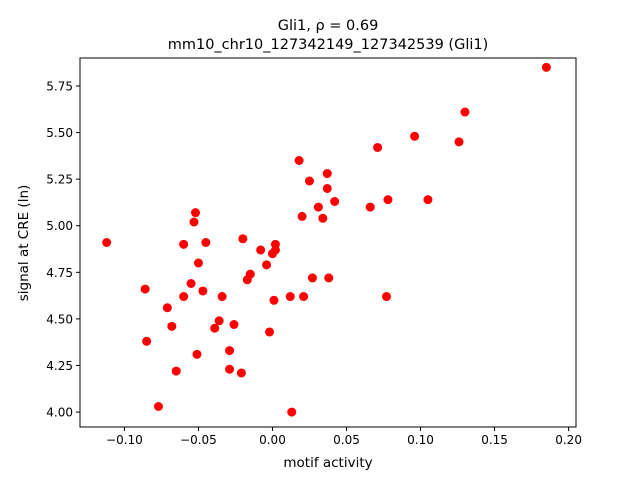 This screenshot has height=484, width=640. I want to click on x-tick-label: 0.20, so click(568, 440).